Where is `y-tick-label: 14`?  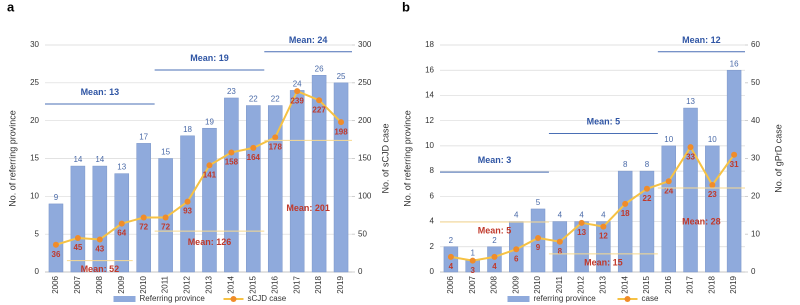 y-tick-label: 14 is located at coordinates (429, 95).